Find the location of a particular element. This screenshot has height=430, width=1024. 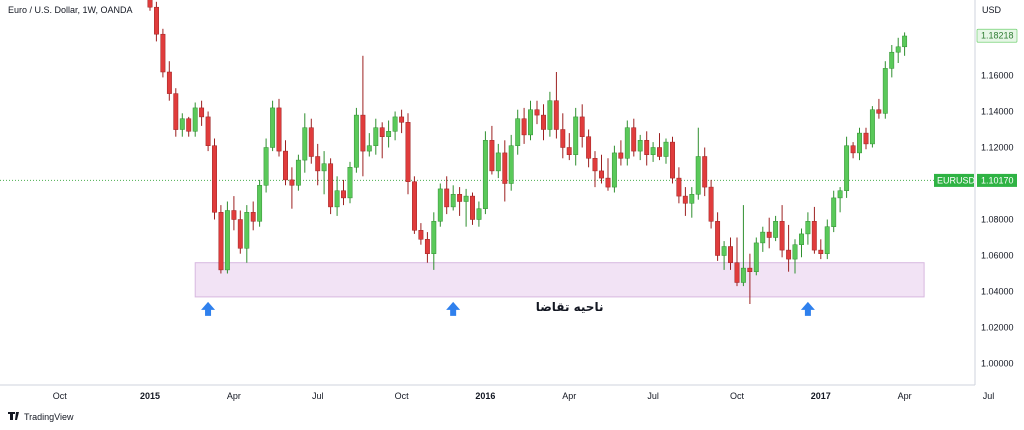

time-tick-label: 2017 is located at coordinates (821, 396).